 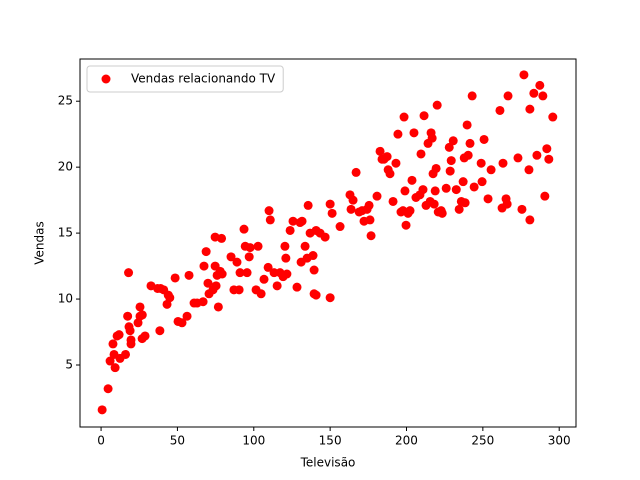 What do you see at coordinates (203, 79) in the screenshot?
I see `legend-label: Vendas relacionando TV` at bounding box center [203, 79].